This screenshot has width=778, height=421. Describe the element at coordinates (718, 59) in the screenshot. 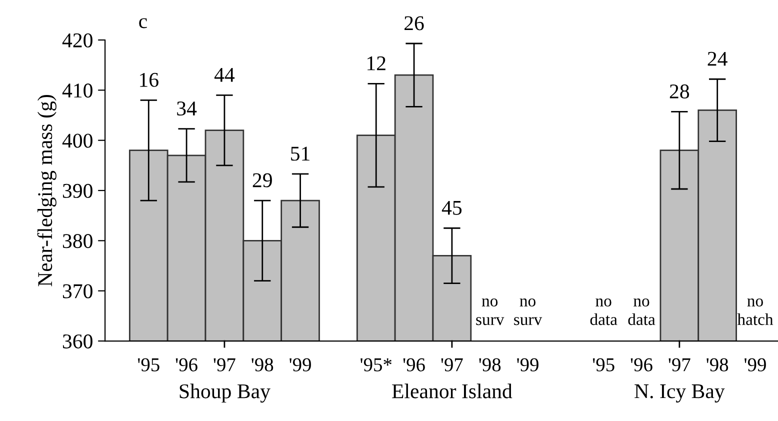

I see `annotation: 24` at that location.